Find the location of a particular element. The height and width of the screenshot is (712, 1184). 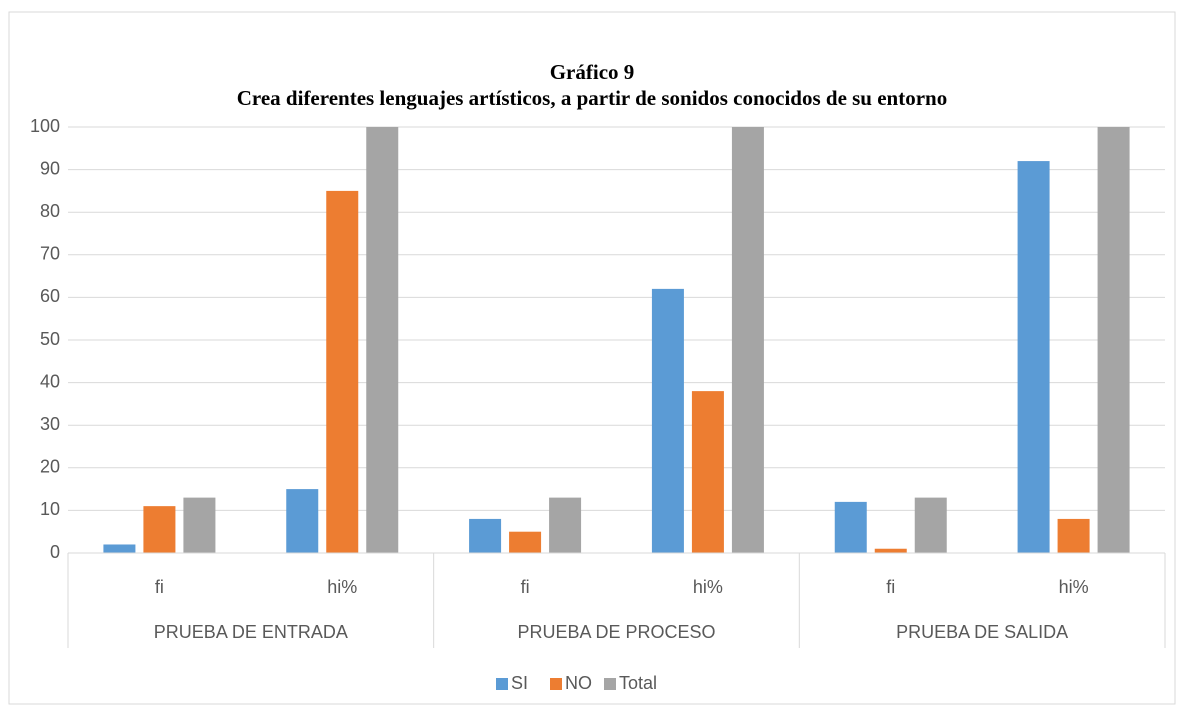

y-tick-label: 20 is located at coordinates (50, 467).